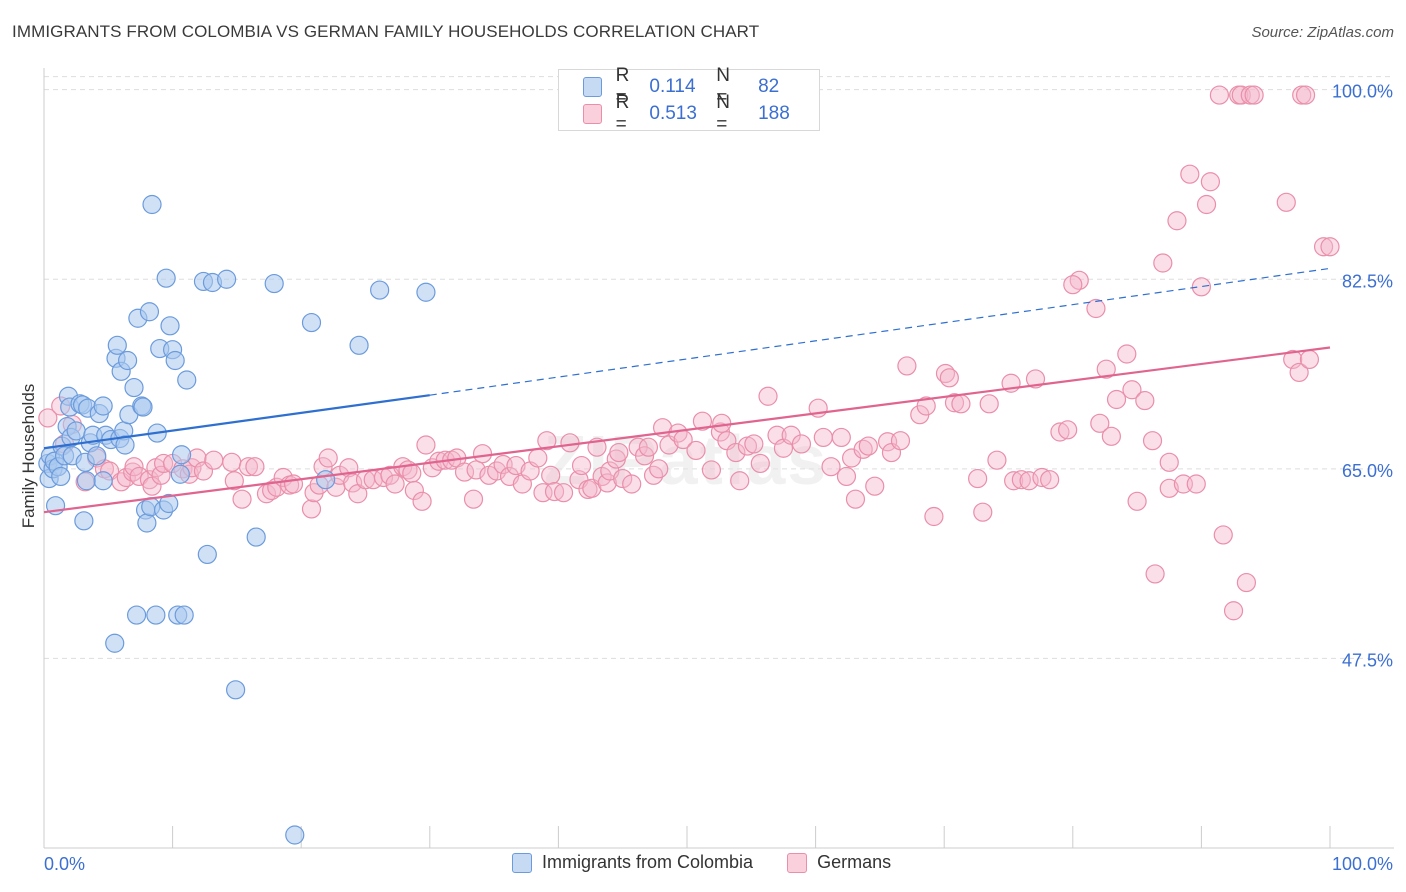  I want to click on correlation-legend: R = 0.114 N = 82 R = 0.513 N = 188, so click(689, 100).